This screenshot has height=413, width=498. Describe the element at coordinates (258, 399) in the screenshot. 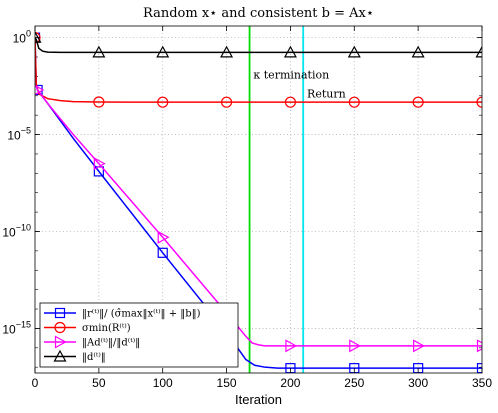

I see `x-axis-label: Iteration` at that location.